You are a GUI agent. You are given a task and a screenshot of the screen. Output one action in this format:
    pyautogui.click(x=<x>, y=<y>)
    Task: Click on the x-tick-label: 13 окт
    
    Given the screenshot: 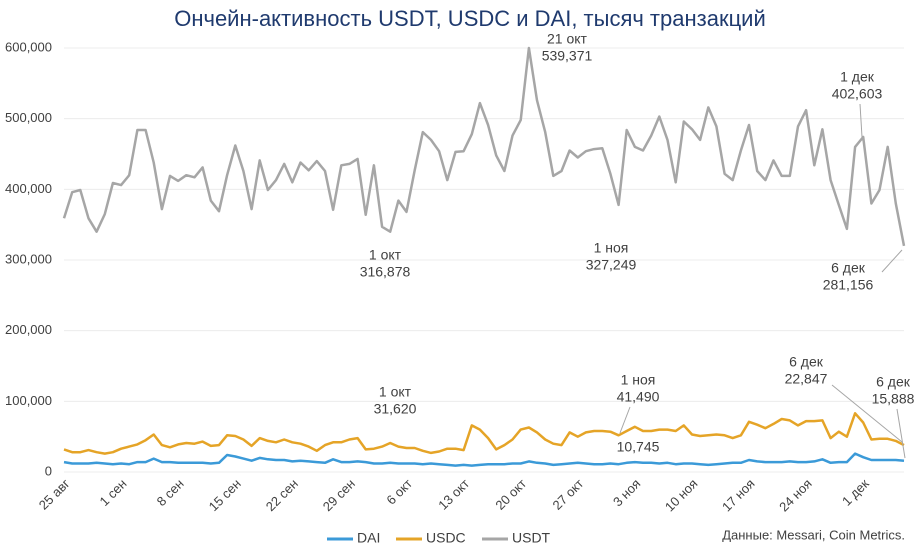 What is the action you would take?
    pyautogui.click(x=453, y=494)
    